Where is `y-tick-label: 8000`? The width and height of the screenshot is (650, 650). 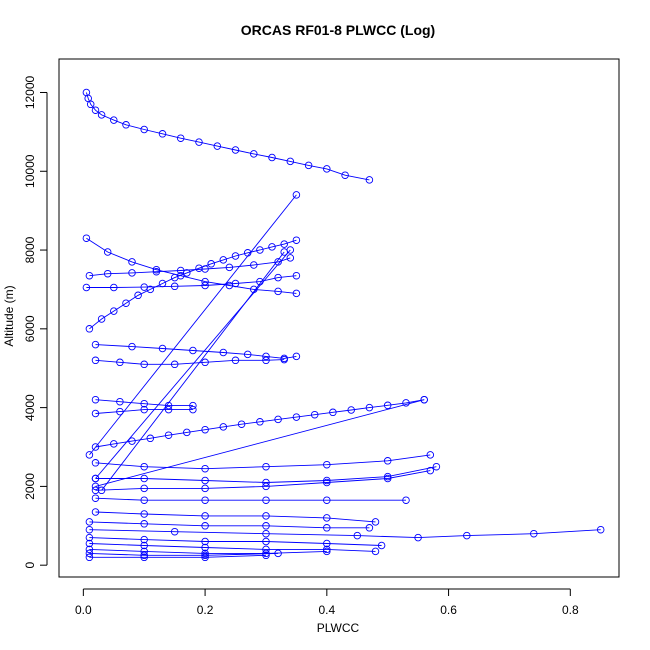
y-tick-label: 8000 is located at coordinates (30, 249).